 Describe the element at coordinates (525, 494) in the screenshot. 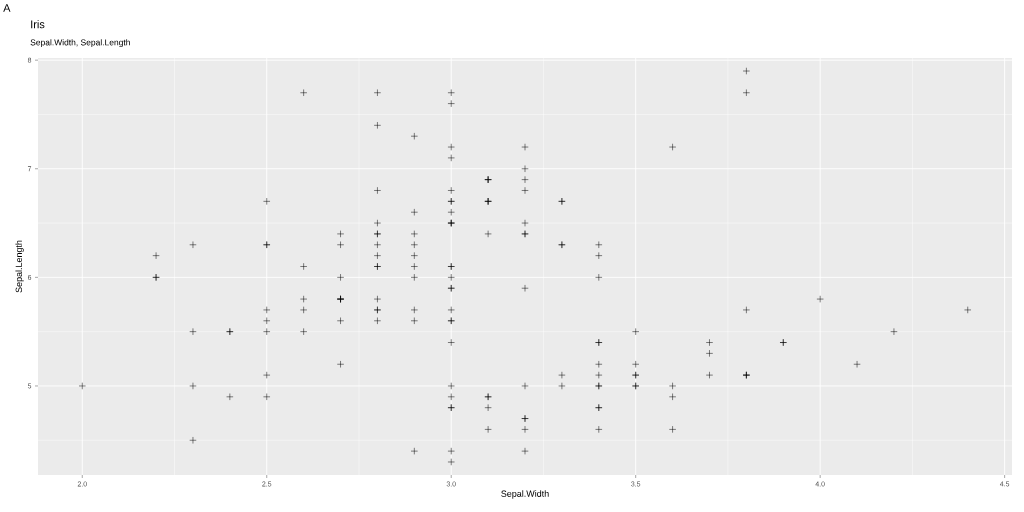

I see `x-axis-title: Sepal.Width` at that location.